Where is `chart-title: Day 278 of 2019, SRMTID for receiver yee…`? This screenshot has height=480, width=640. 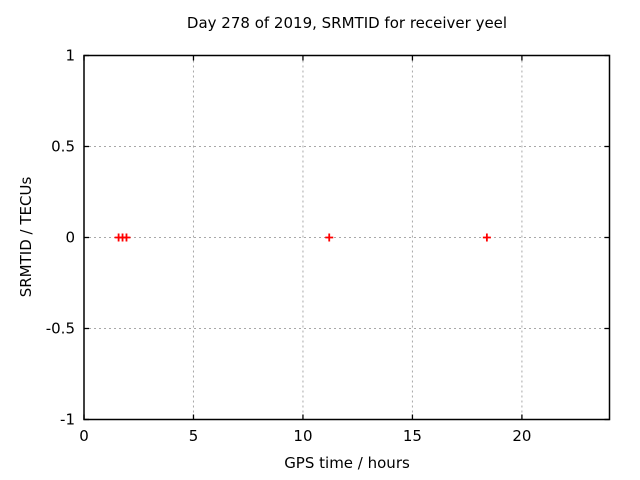
chart-title: Day 278 of 2019, SRMTID for receiver yee… is located at coordinates (347, 23).